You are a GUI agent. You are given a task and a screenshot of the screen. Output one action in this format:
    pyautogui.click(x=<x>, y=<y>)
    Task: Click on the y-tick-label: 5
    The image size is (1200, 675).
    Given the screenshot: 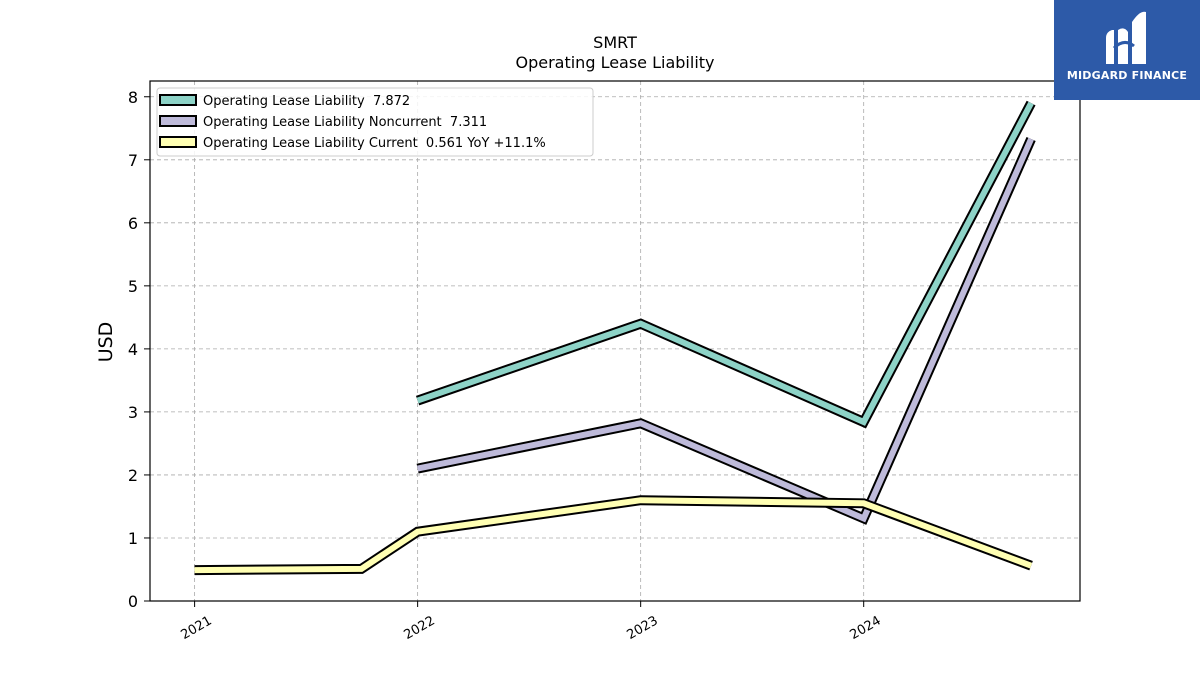 What is the action you would take?
    pyautogui.click(x=133, y=286)
    